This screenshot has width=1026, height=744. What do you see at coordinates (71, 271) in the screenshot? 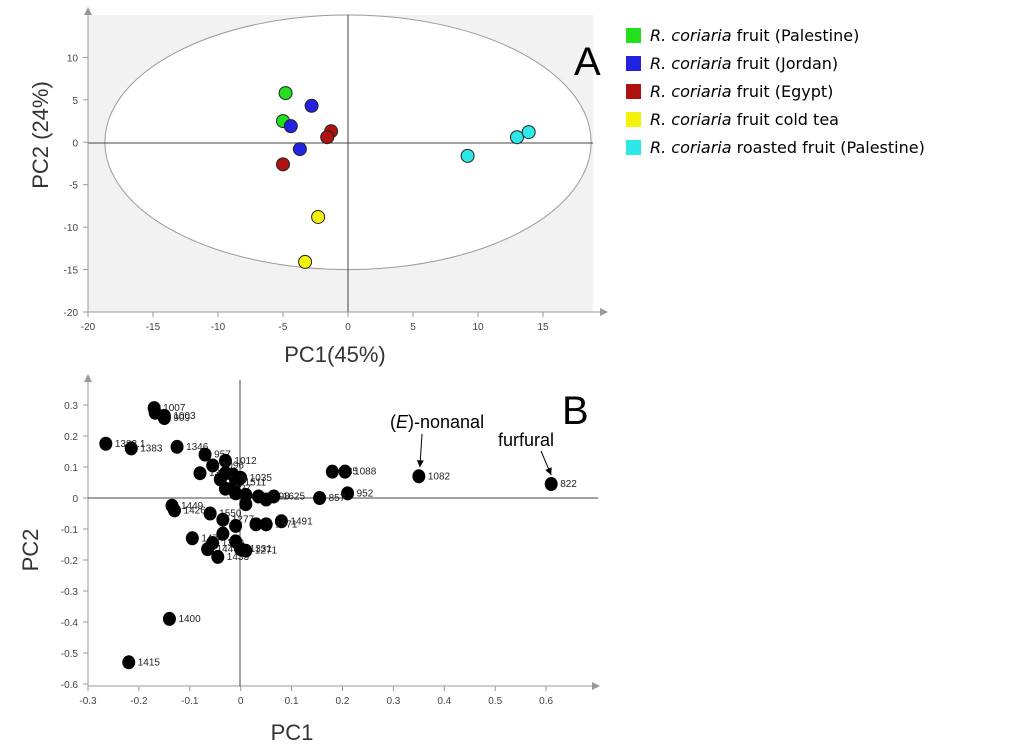
I see `y-tick-label: -15` at bounding box center [71, 271].